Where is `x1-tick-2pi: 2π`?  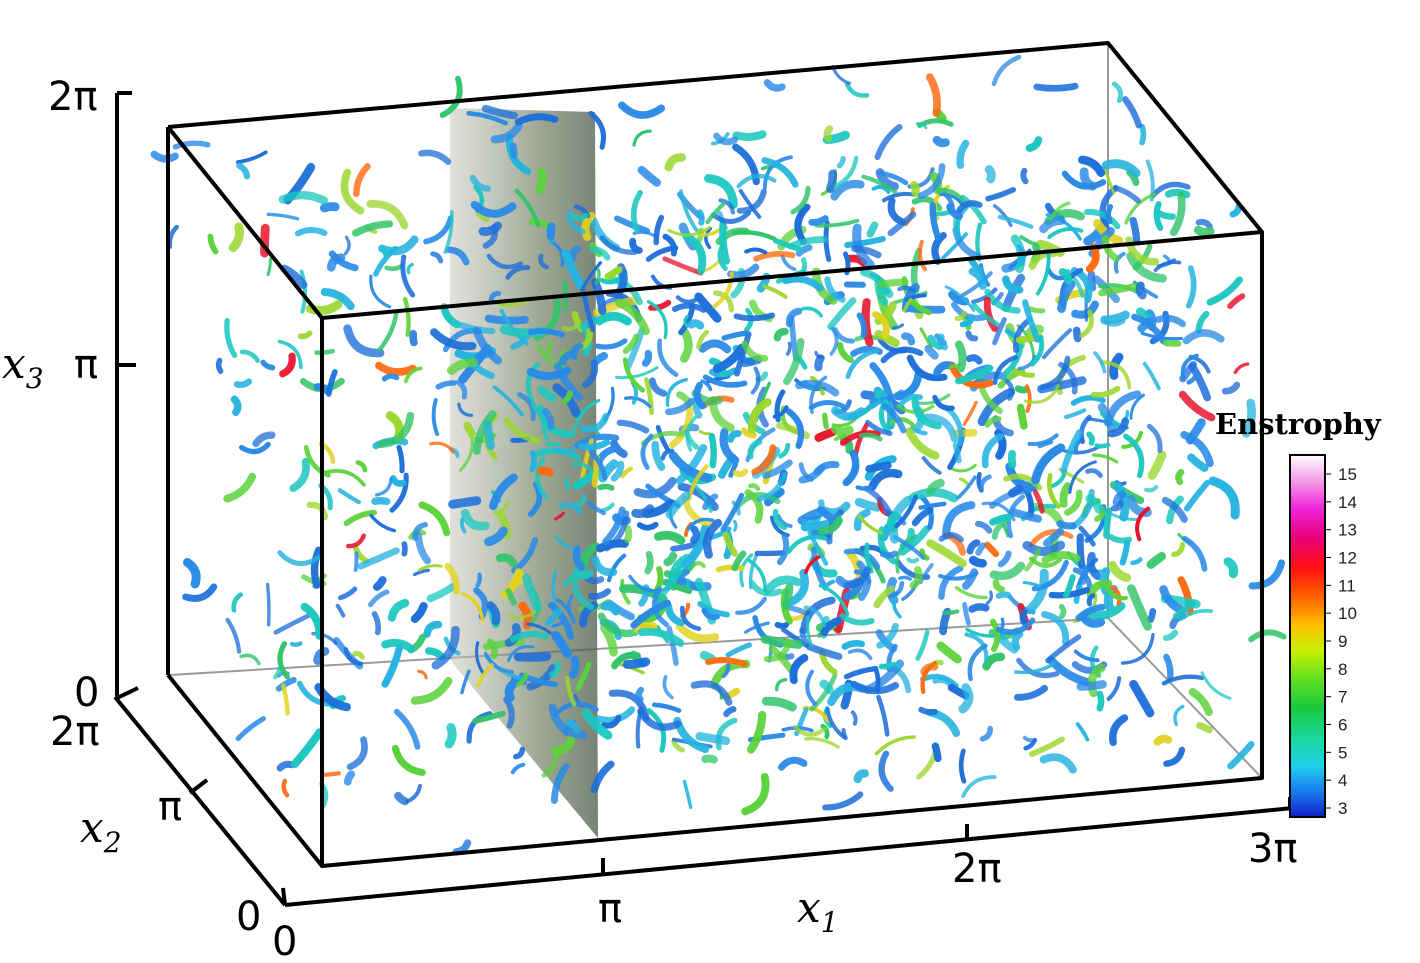 x1-tick-2pi: 2π is located at coordinates (977, 869).